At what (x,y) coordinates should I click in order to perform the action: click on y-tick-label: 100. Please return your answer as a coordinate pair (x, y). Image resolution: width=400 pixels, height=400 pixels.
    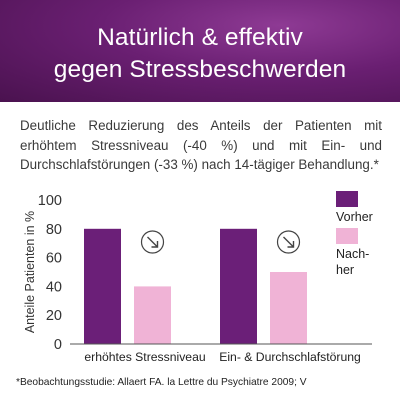
    Looking at the image, I should click on (50, 201).